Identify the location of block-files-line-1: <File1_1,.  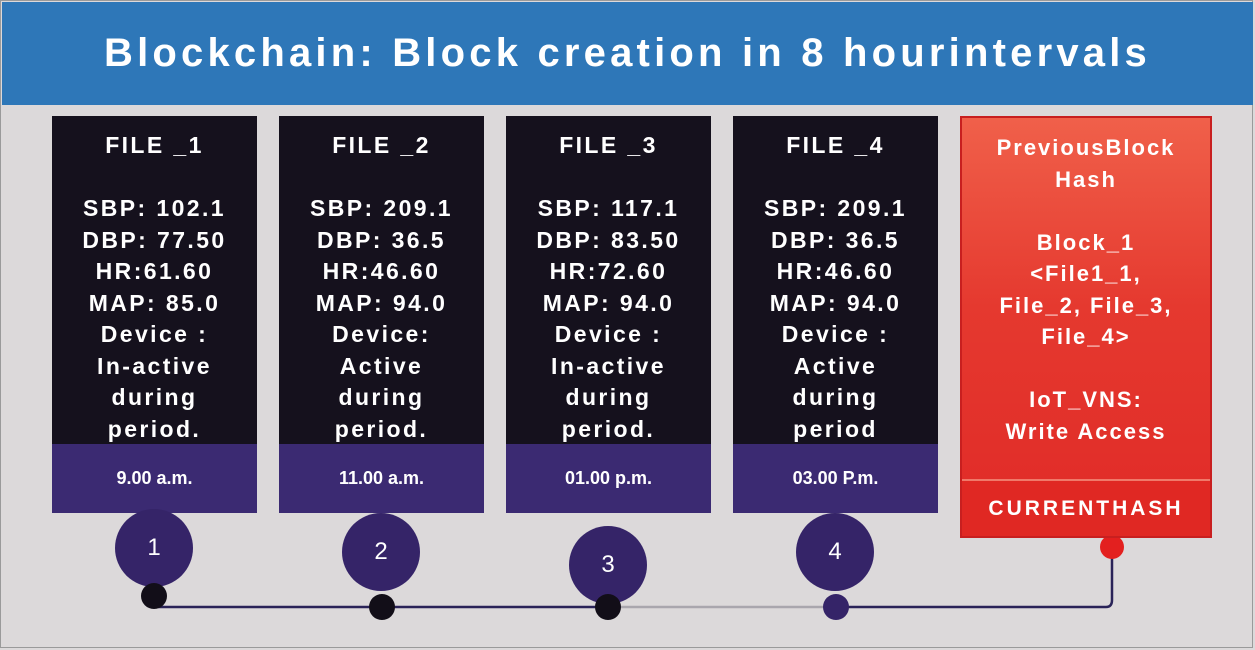
(1086, 273).